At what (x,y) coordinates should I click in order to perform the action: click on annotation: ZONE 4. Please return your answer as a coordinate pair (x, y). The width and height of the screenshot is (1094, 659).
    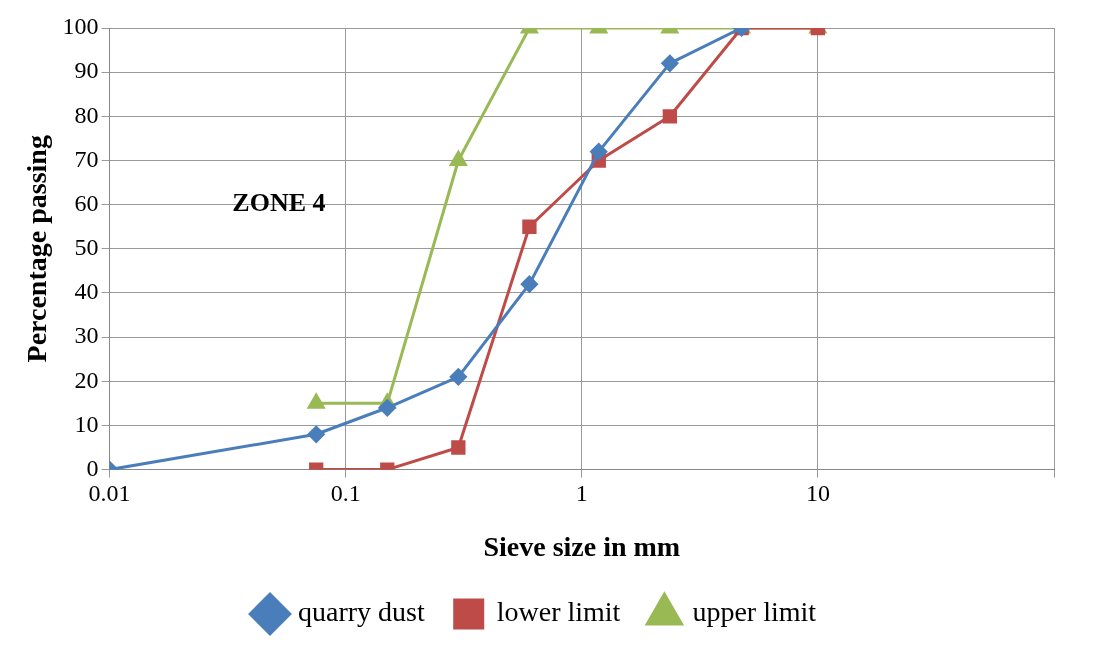
    Looking at the image, I should click on (279, 203).